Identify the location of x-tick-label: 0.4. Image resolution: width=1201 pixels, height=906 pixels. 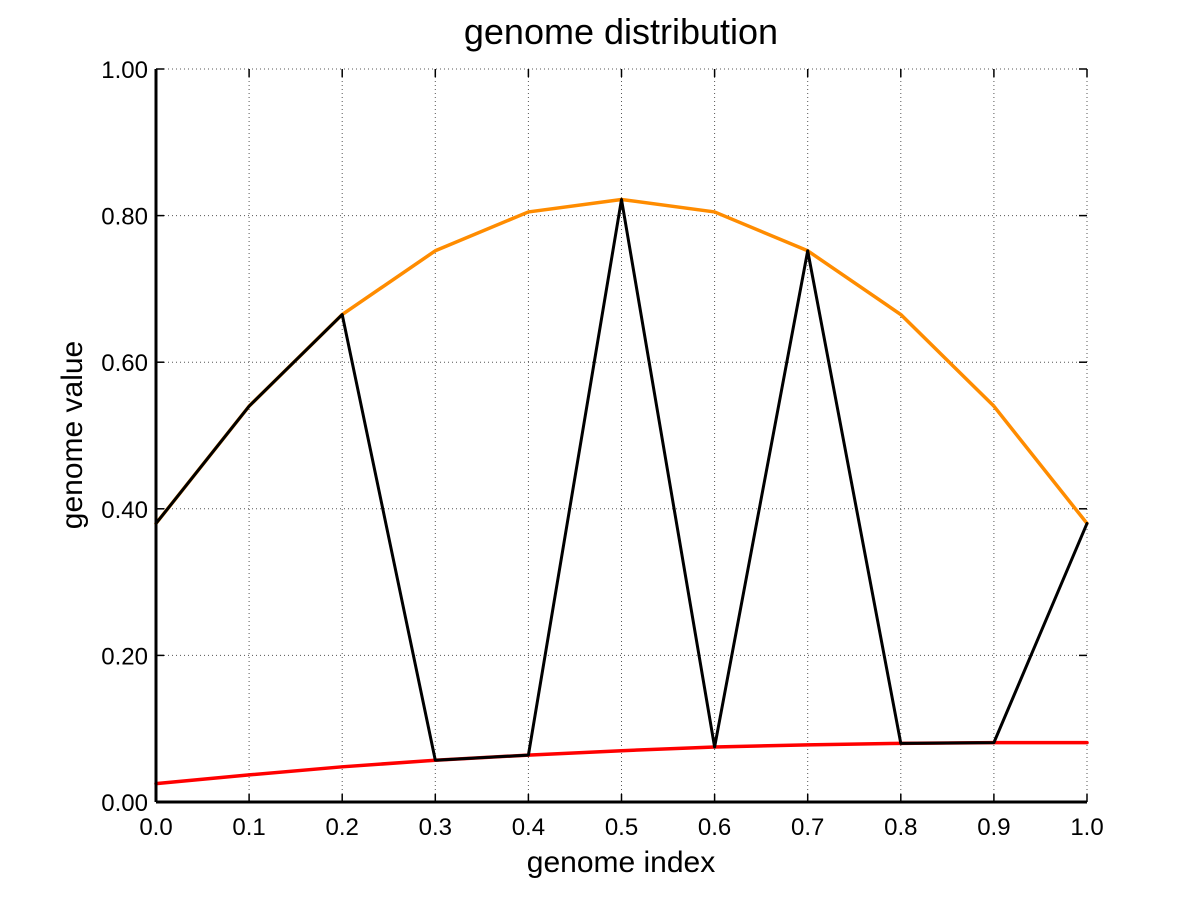
(528, 827).